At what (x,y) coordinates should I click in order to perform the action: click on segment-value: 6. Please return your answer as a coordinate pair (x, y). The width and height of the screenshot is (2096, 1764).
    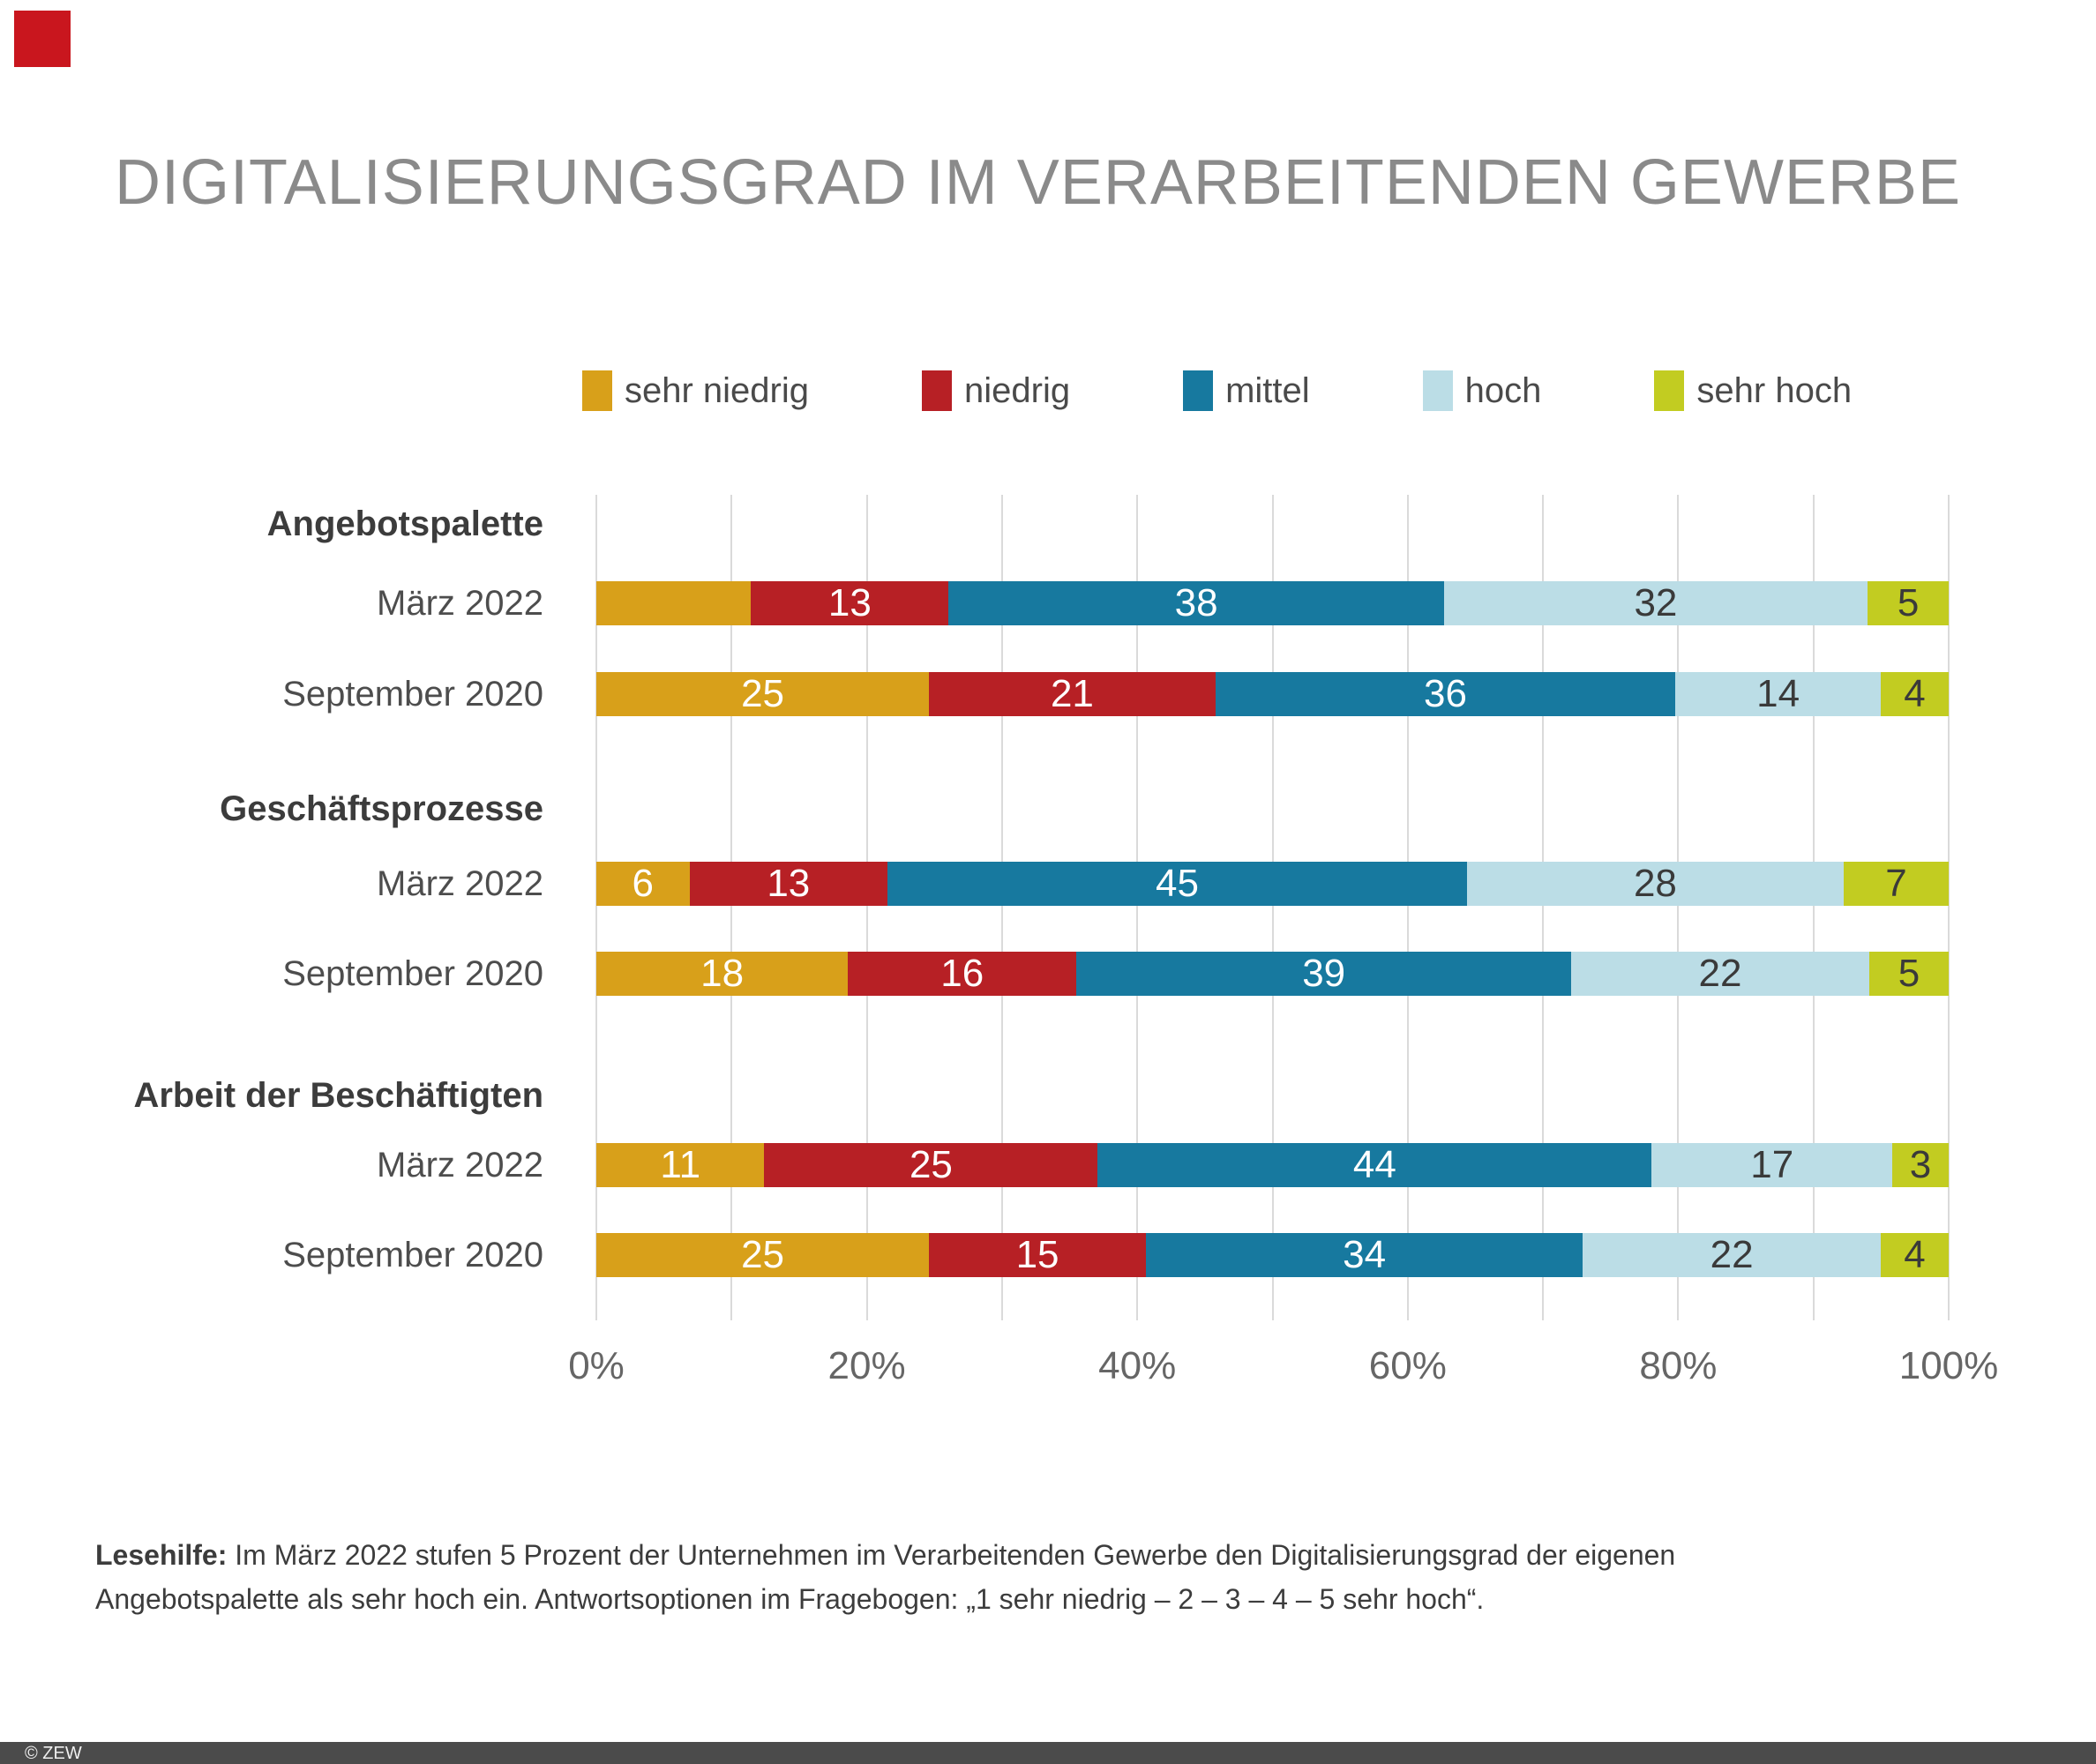
    Looking at the image, I should click on (643, 883).